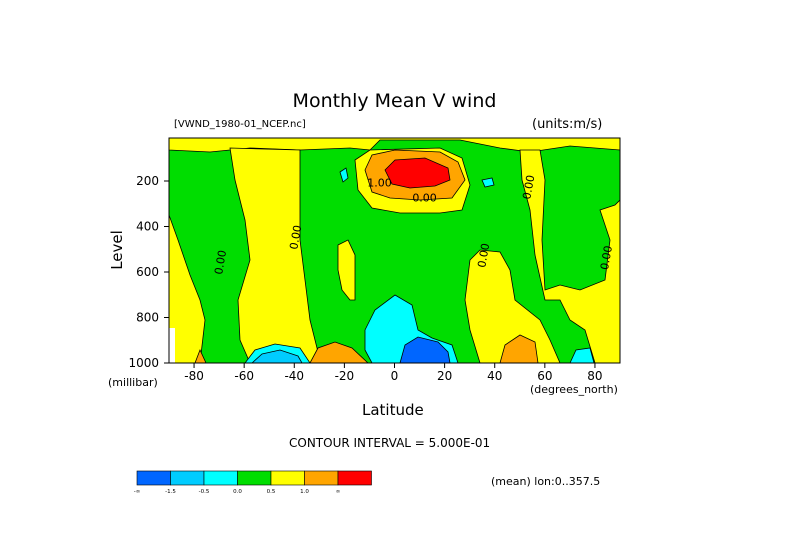  What do you see at coordinates (494, 376) in the screenshot?
I see `x-tick-label: 40` at bounding box center [494, 376].